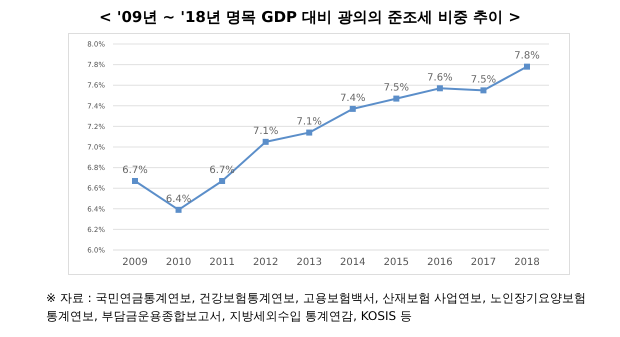 The width and height of the screenshot is (620, 337). I want to click on x-tick-label: 2012, so click(265, 262).